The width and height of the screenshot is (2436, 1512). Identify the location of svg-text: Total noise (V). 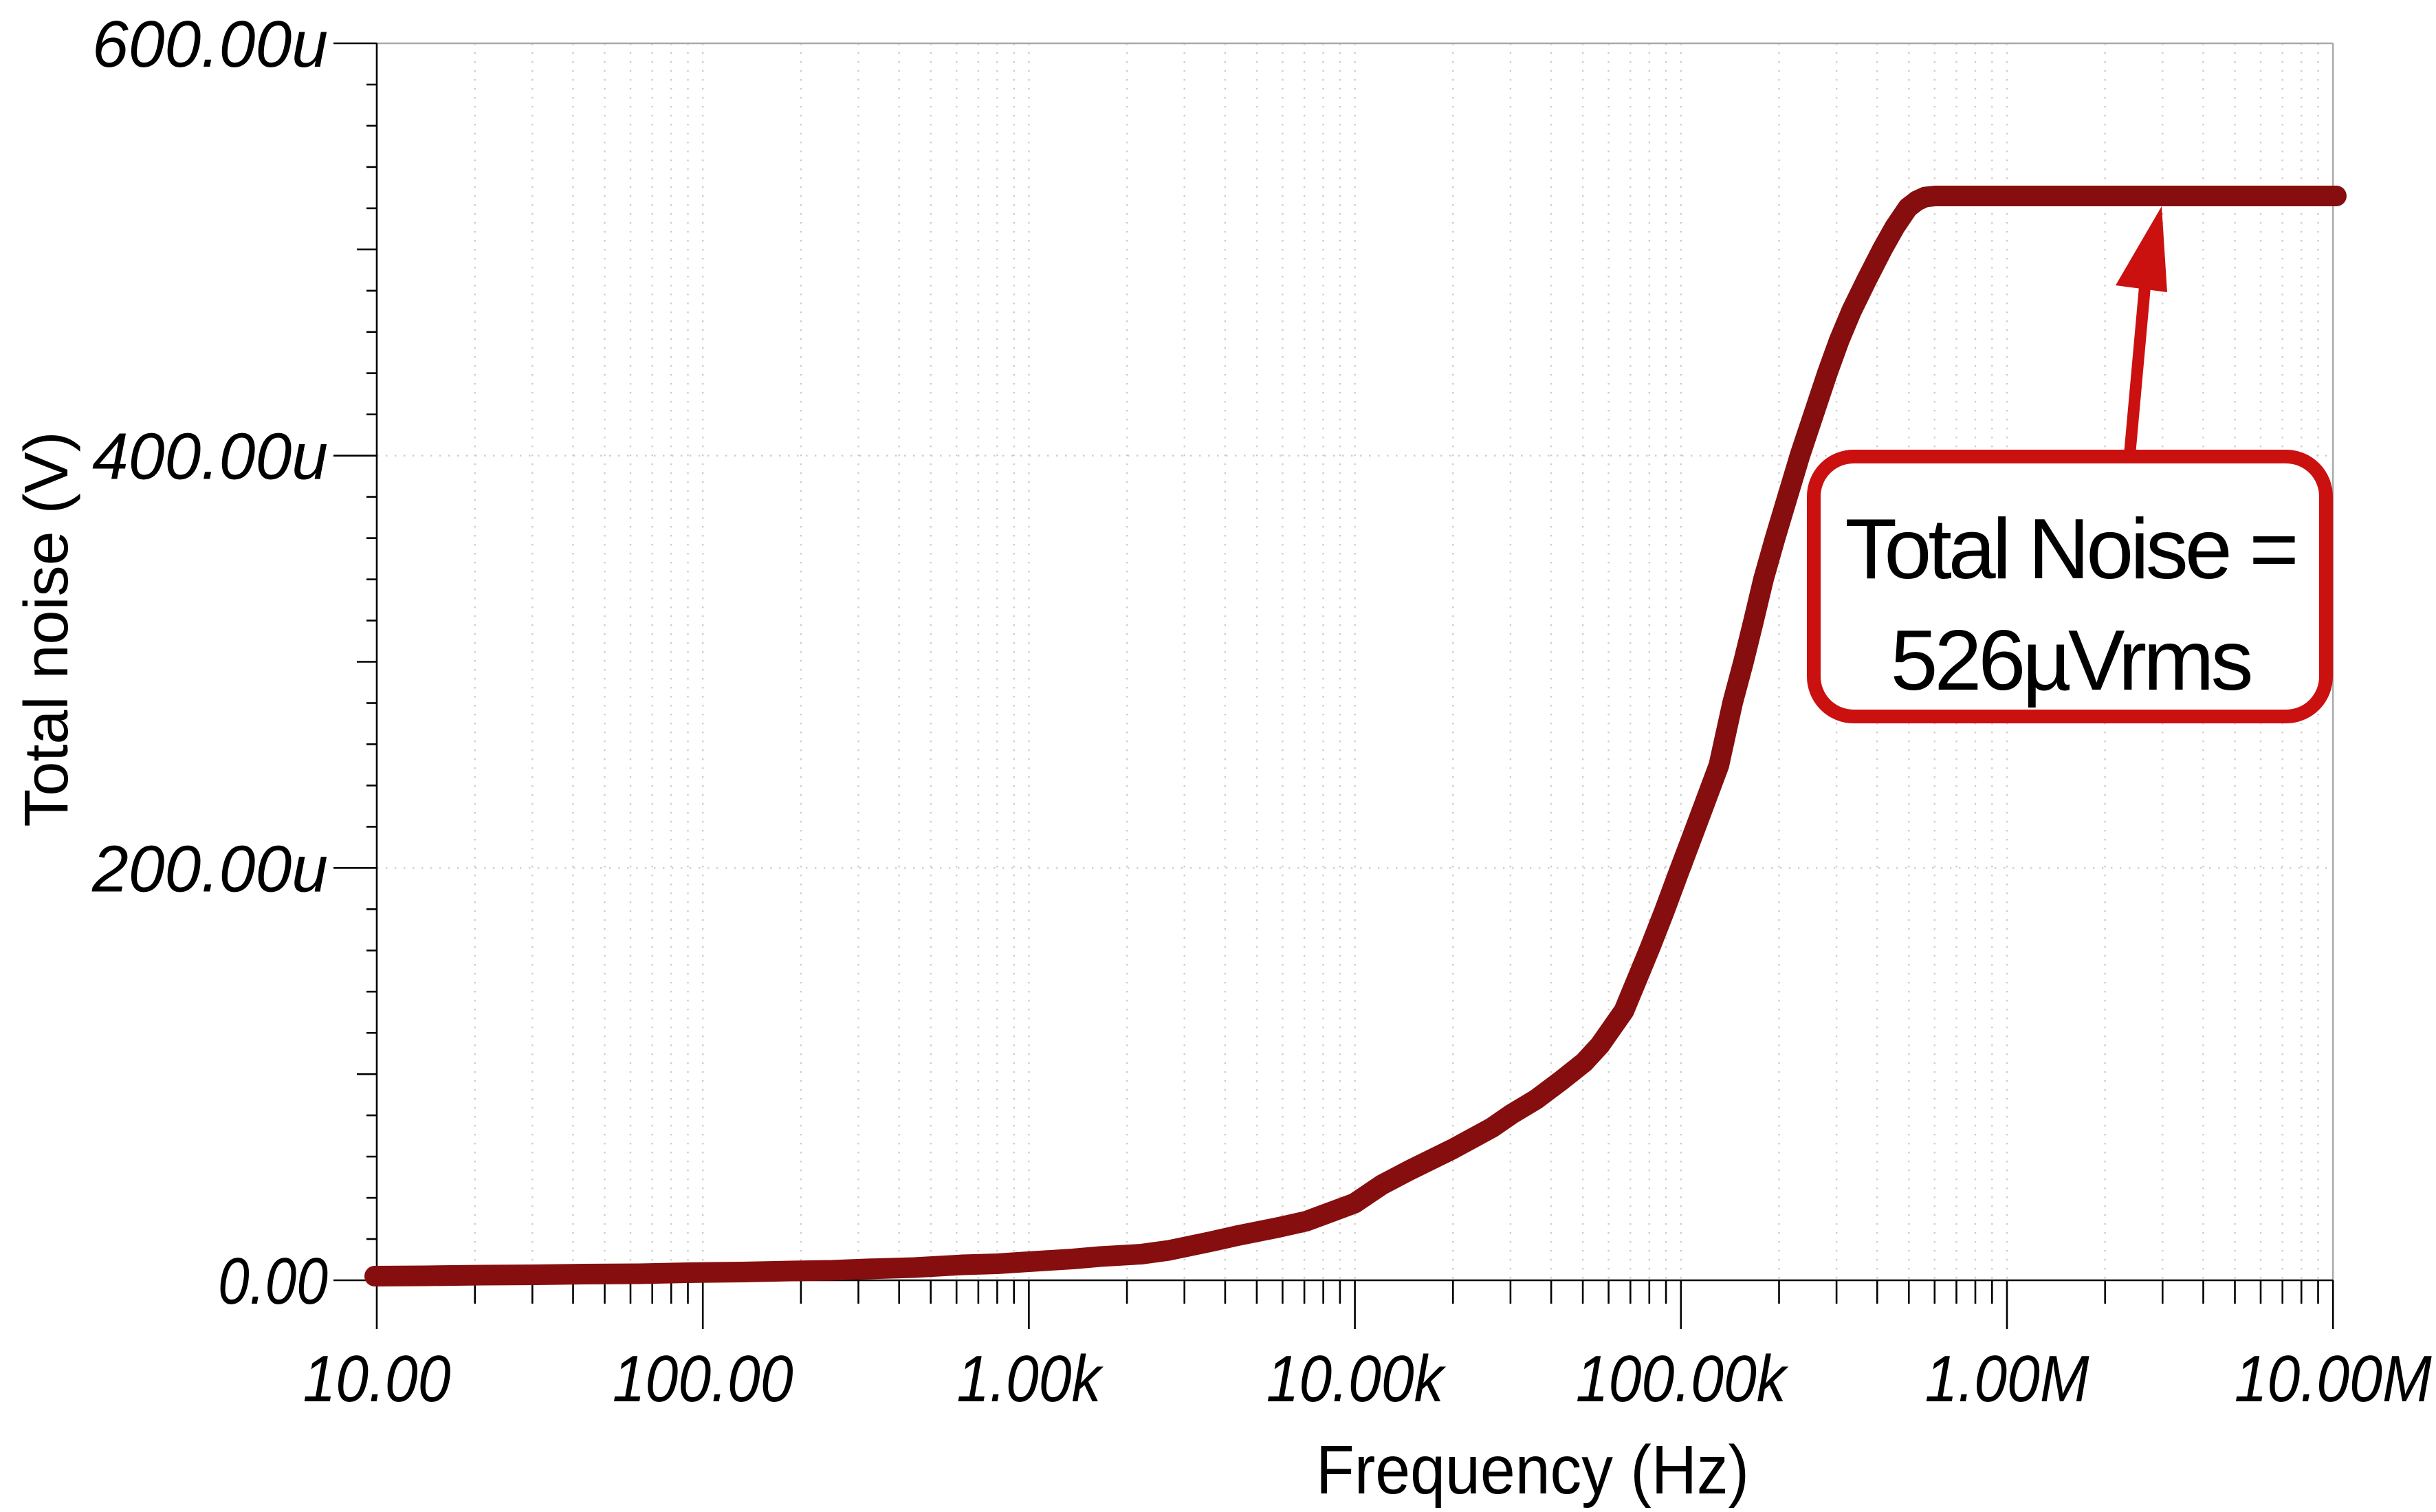
(46, 628).